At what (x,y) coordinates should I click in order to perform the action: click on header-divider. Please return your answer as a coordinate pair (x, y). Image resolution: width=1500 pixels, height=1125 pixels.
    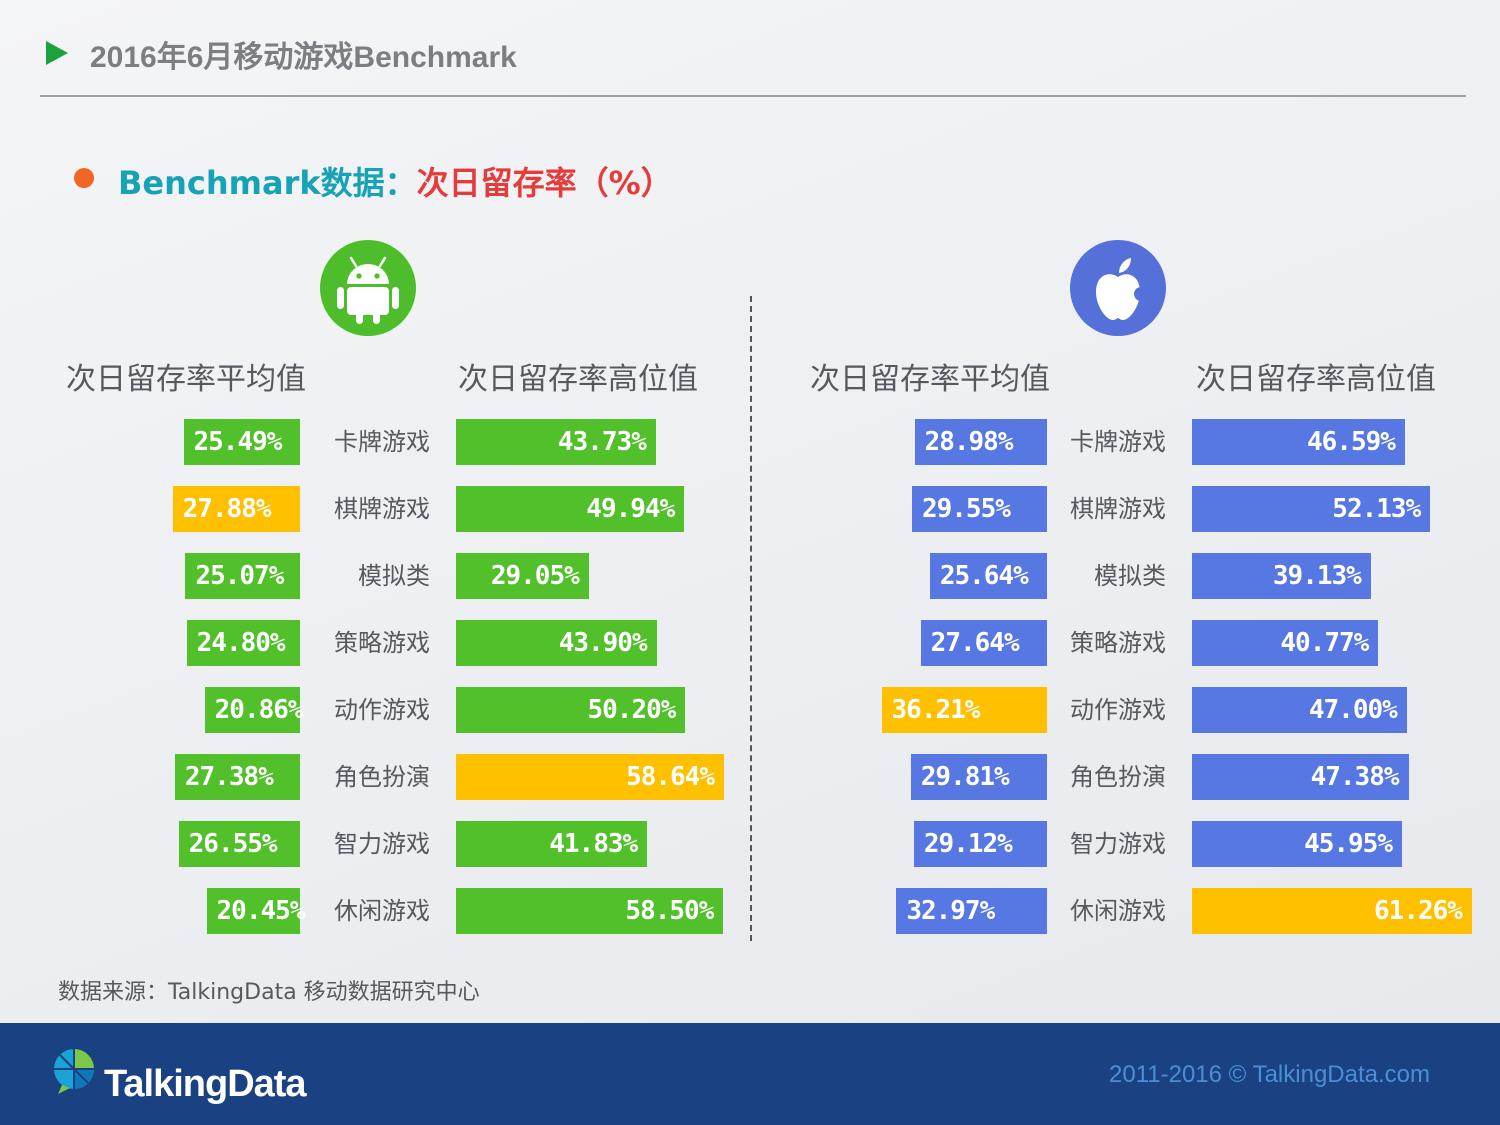
    Looking at the image, I should click on (753, 96).